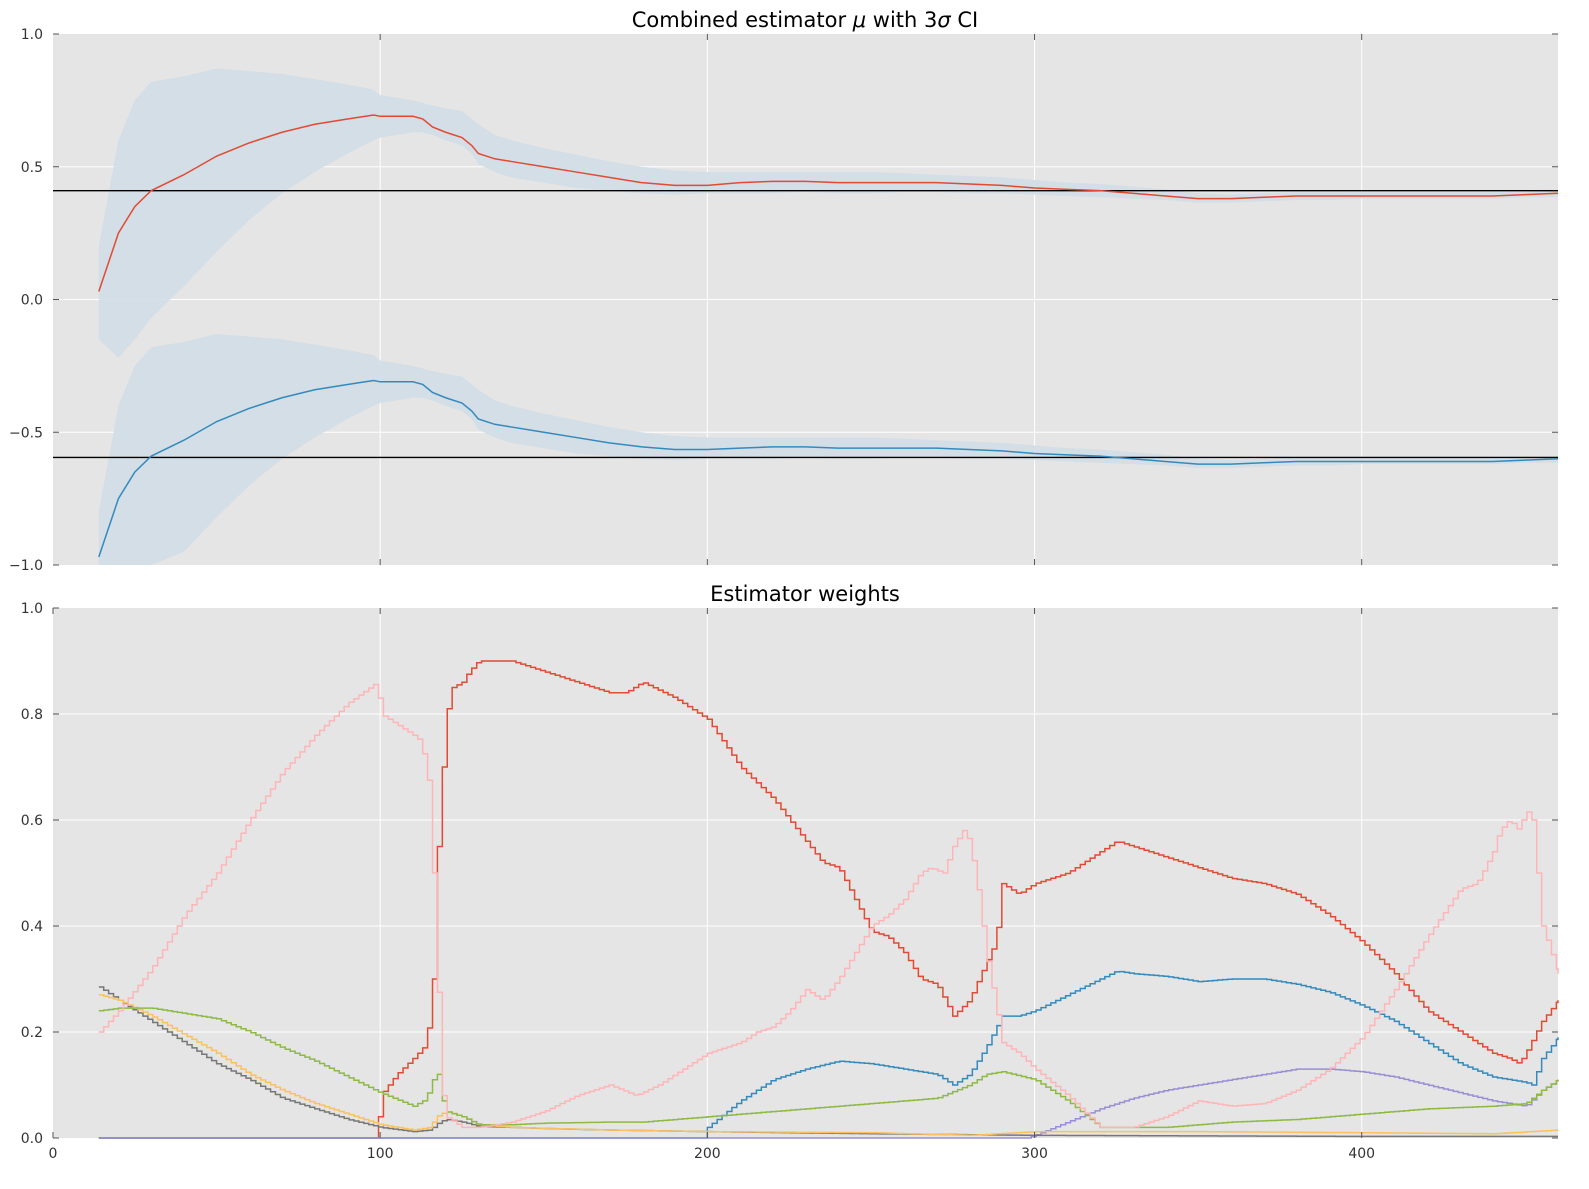 The height and width of the screenshot is (1189, 1589). I want to click on top-title-part-1: Combined estimator, so click(742, 20).